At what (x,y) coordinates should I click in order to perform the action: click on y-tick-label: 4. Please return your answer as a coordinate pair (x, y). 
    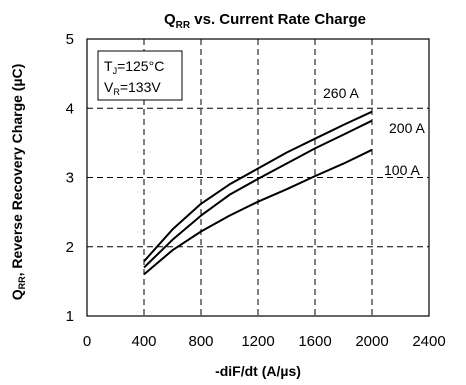
    Looking at the image, I should click on (70, 108).